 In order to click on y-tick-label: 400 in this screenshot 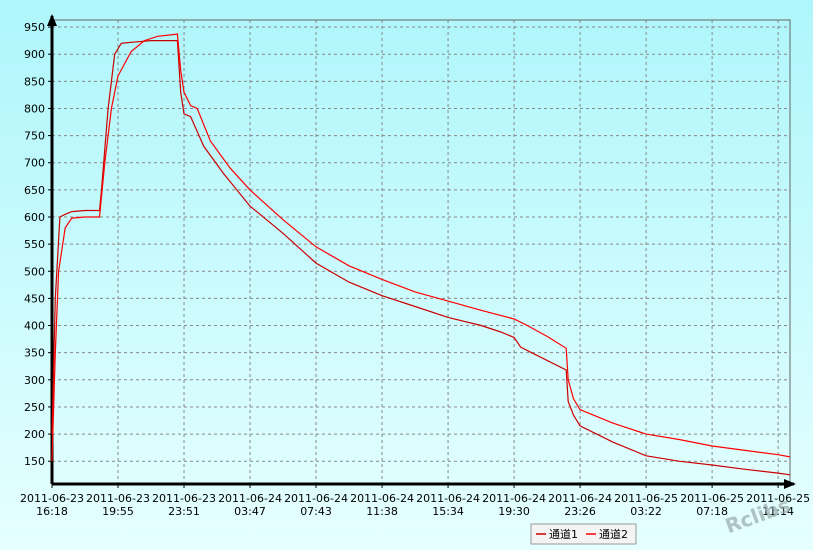, I will do `click(34, 326)`.